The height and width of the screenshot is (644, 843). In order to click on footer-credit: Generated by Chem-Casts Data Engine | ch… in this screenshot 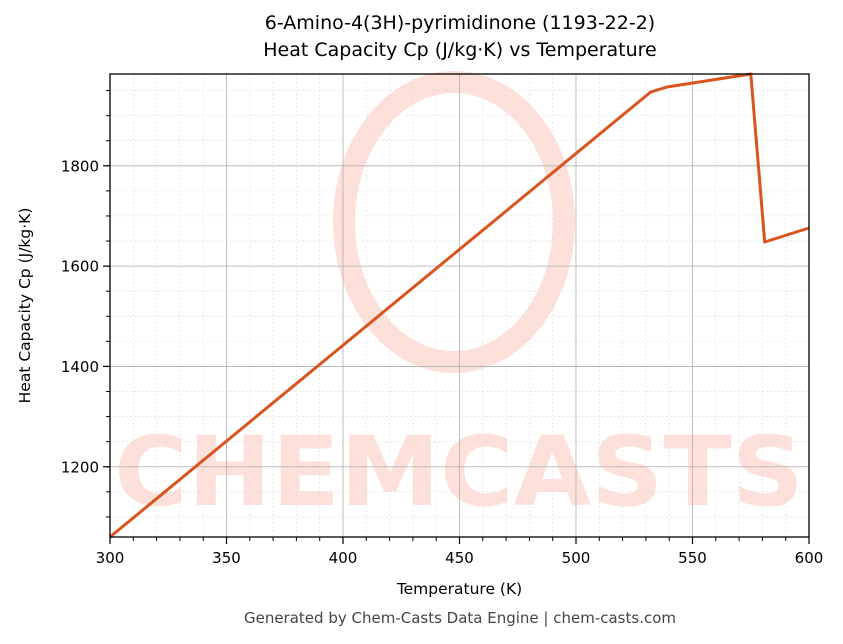, I will do `click(460, 618)`.